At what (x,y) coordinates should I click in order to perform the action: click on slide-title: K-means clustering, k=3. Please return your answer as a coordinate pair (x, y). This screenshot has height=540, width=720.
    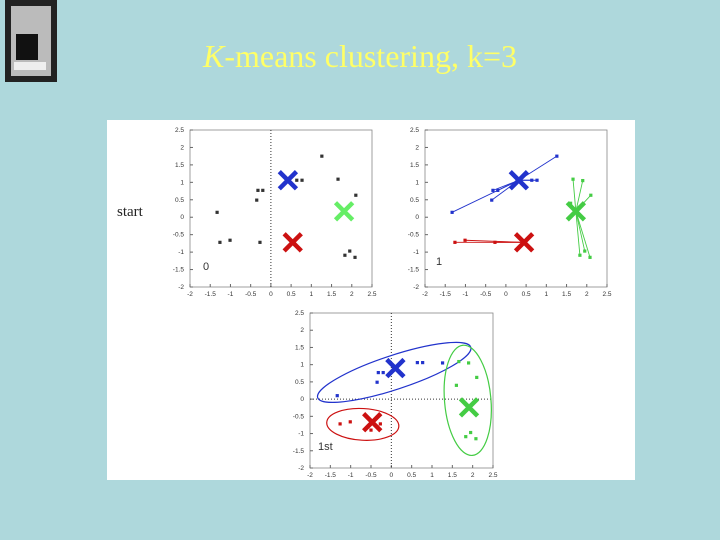
    Looking at the image, I should click on (360, 56).